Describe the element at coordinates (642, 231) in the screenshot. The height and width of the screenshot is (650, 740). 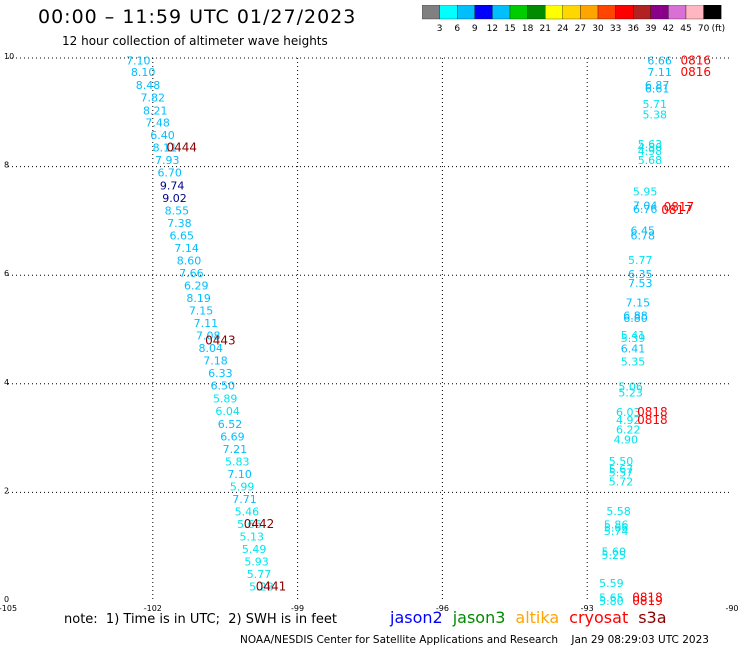
I see `wave-height-label: 6.45` at that location.